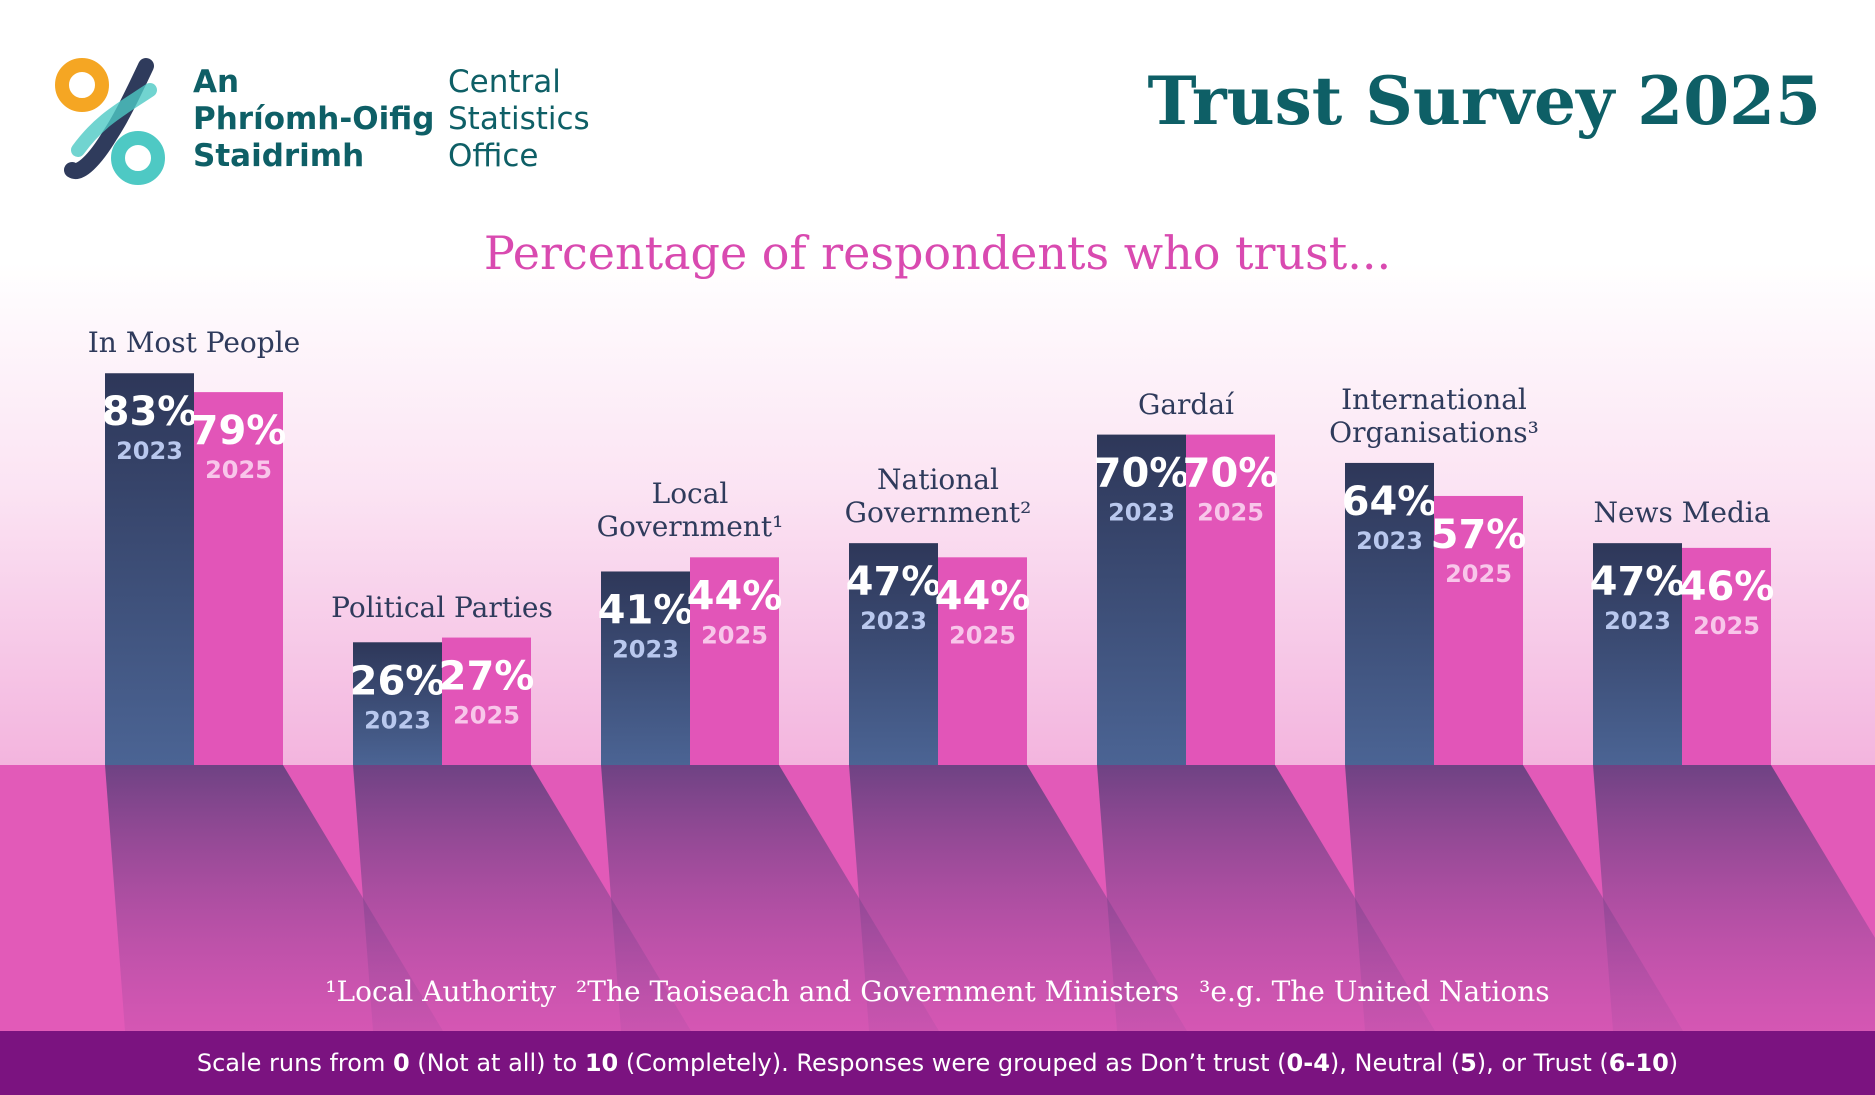  What do you see at coordinates (878, 991) in the screenshot?
I see `footnote: ²The Taoiseach and Government Ministers` at bounding box center [878, 991].